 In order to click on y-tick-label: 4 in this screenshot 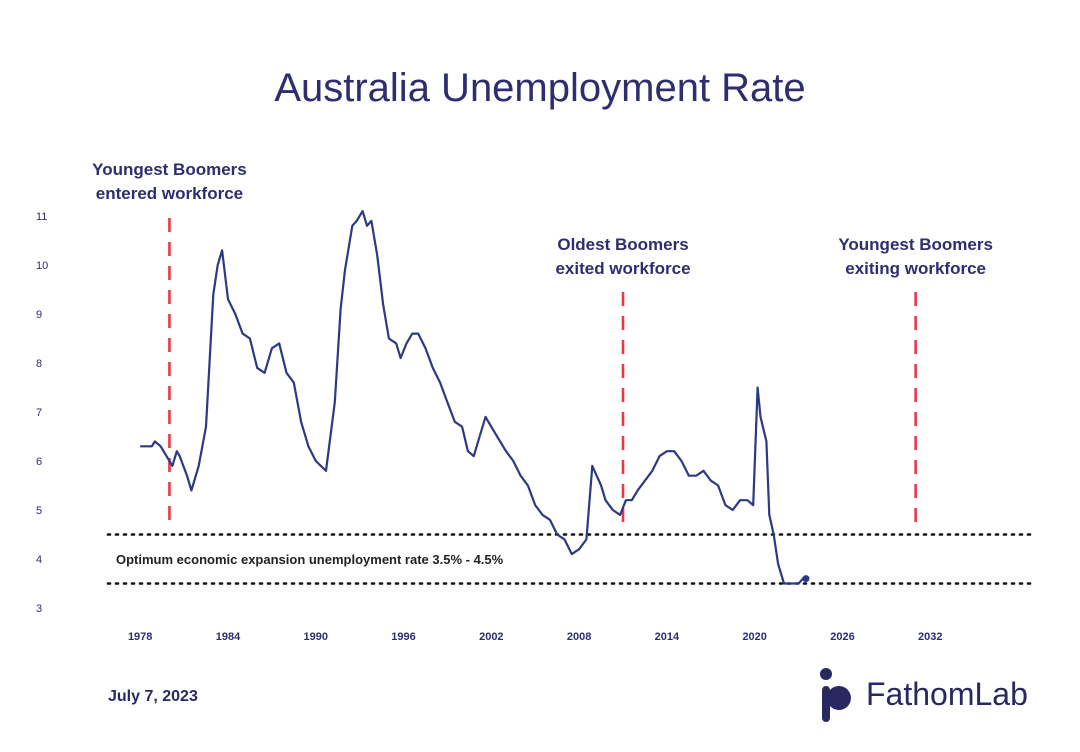, I will do `click(39, 560)`.